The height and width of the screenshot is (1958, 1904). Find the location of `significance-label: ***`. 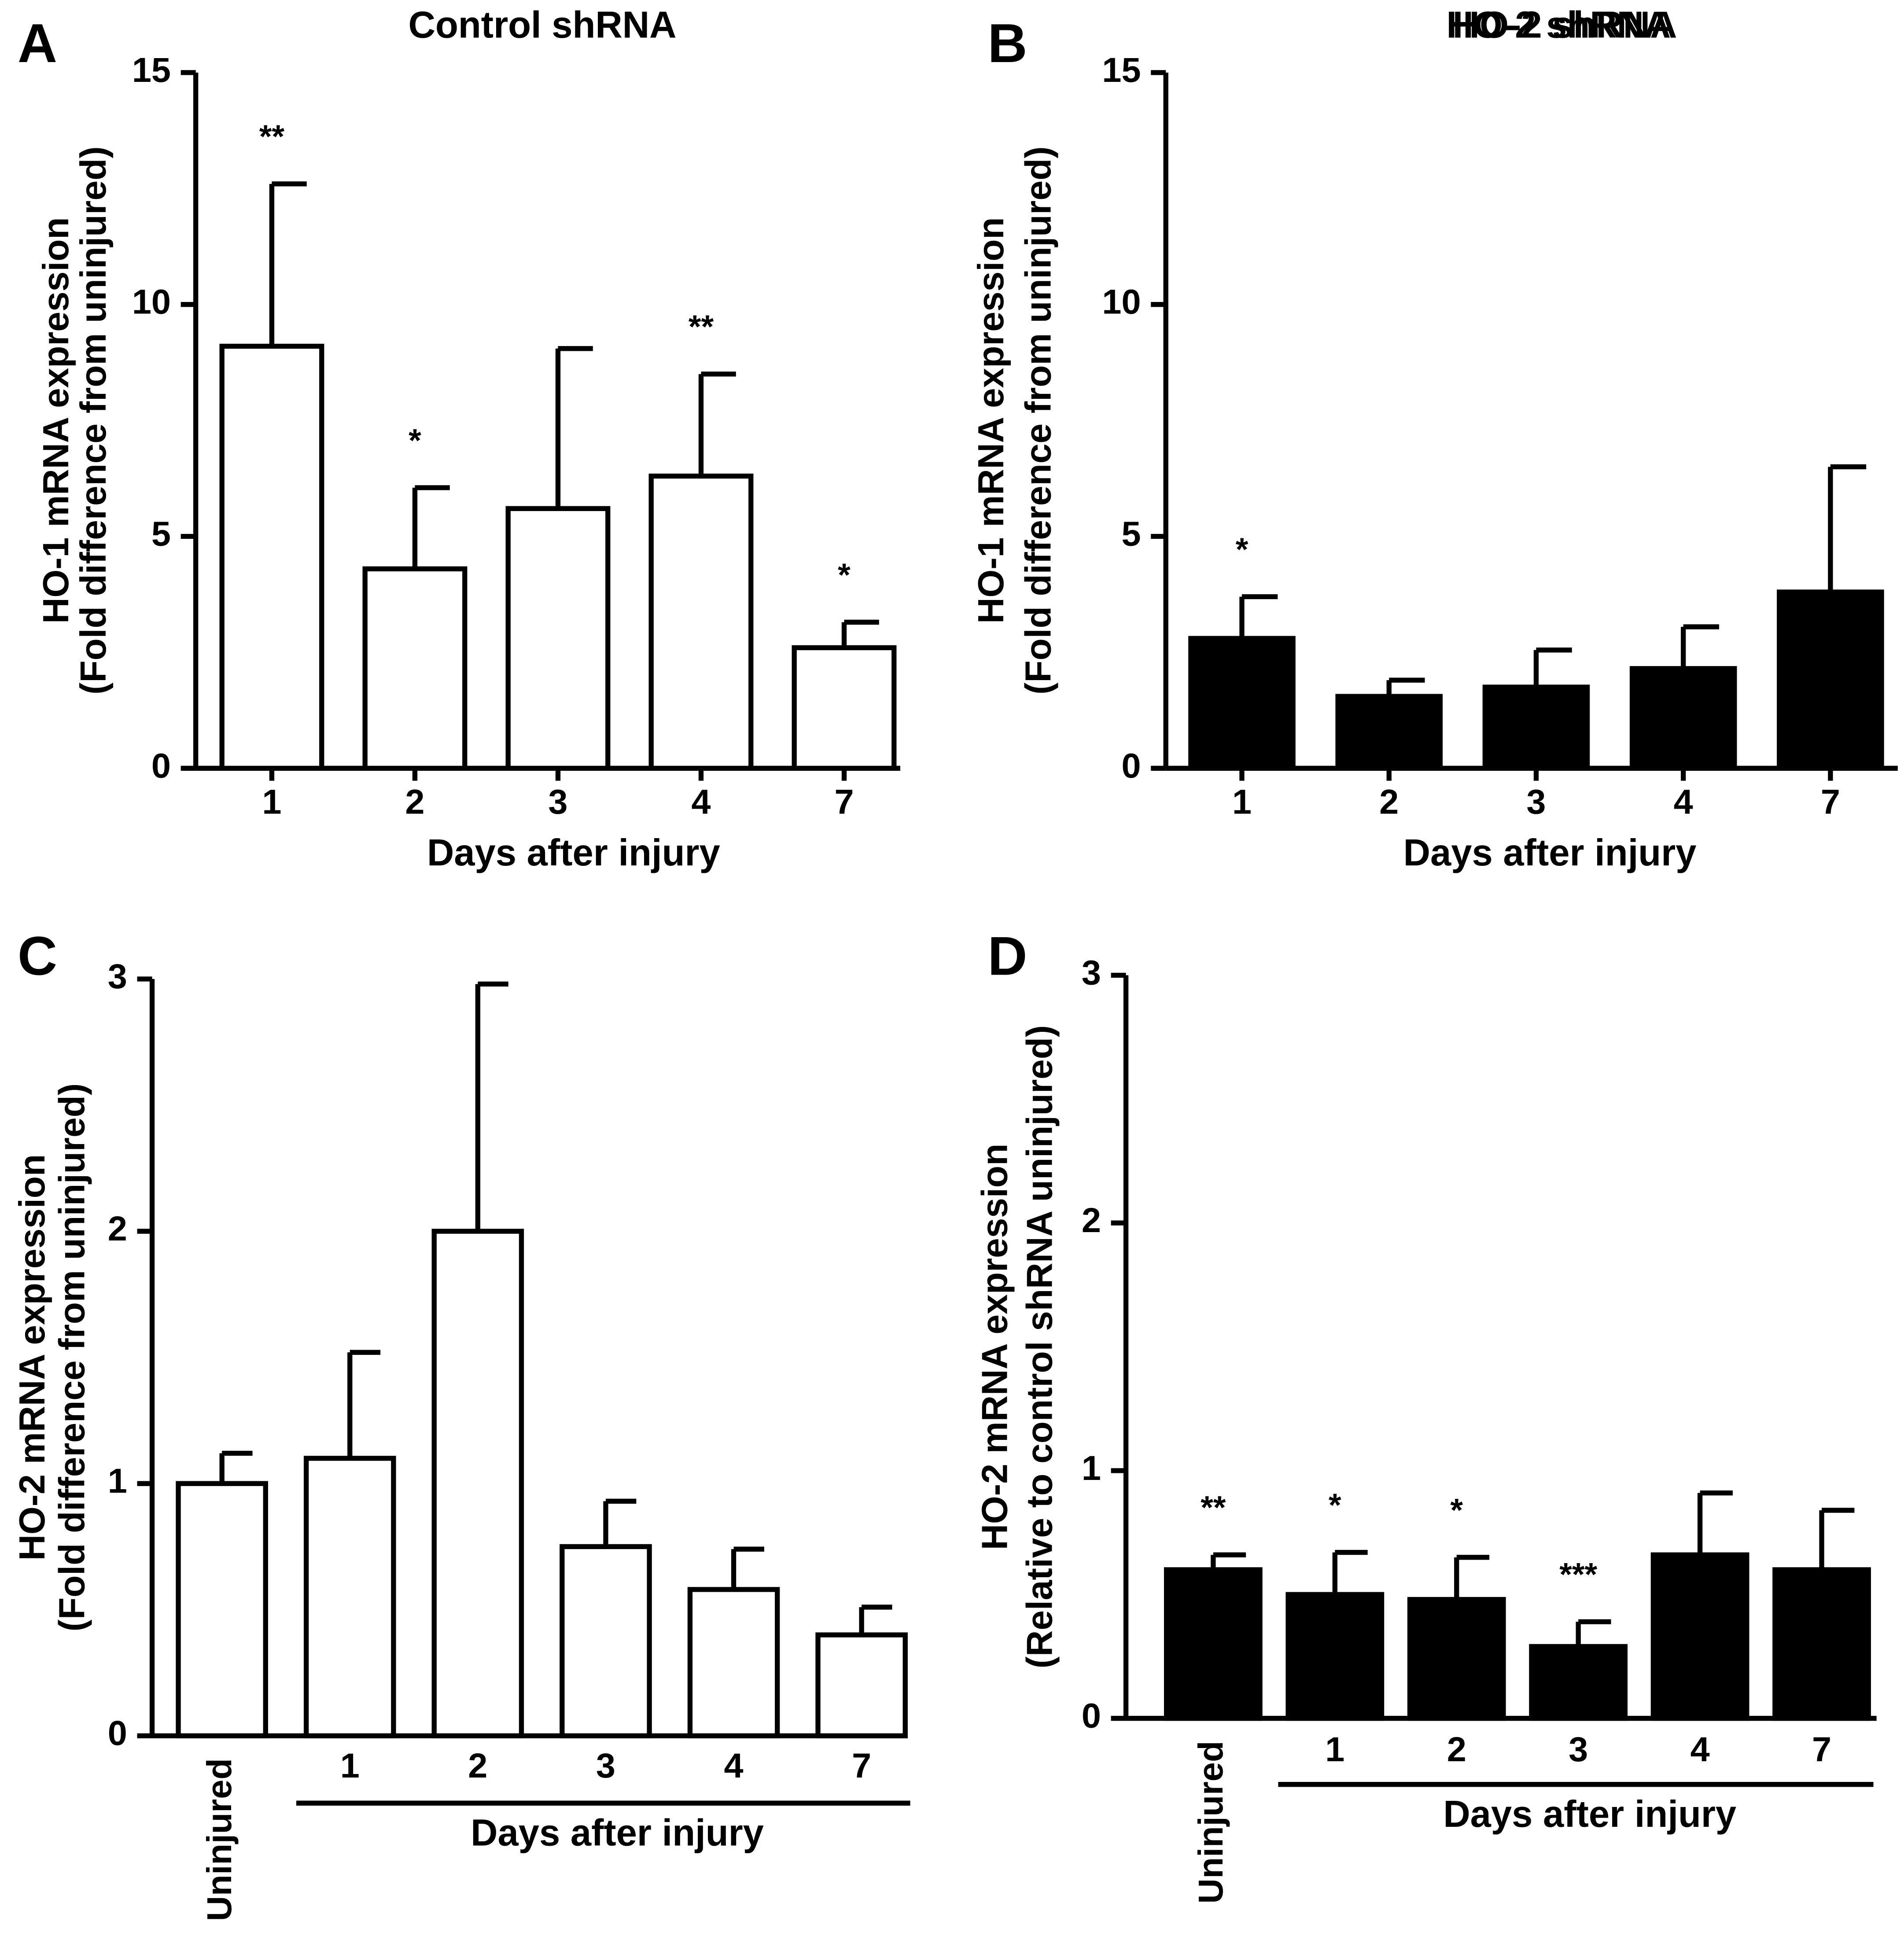

significance-label: *** is located at coordinates (1578, 1574).